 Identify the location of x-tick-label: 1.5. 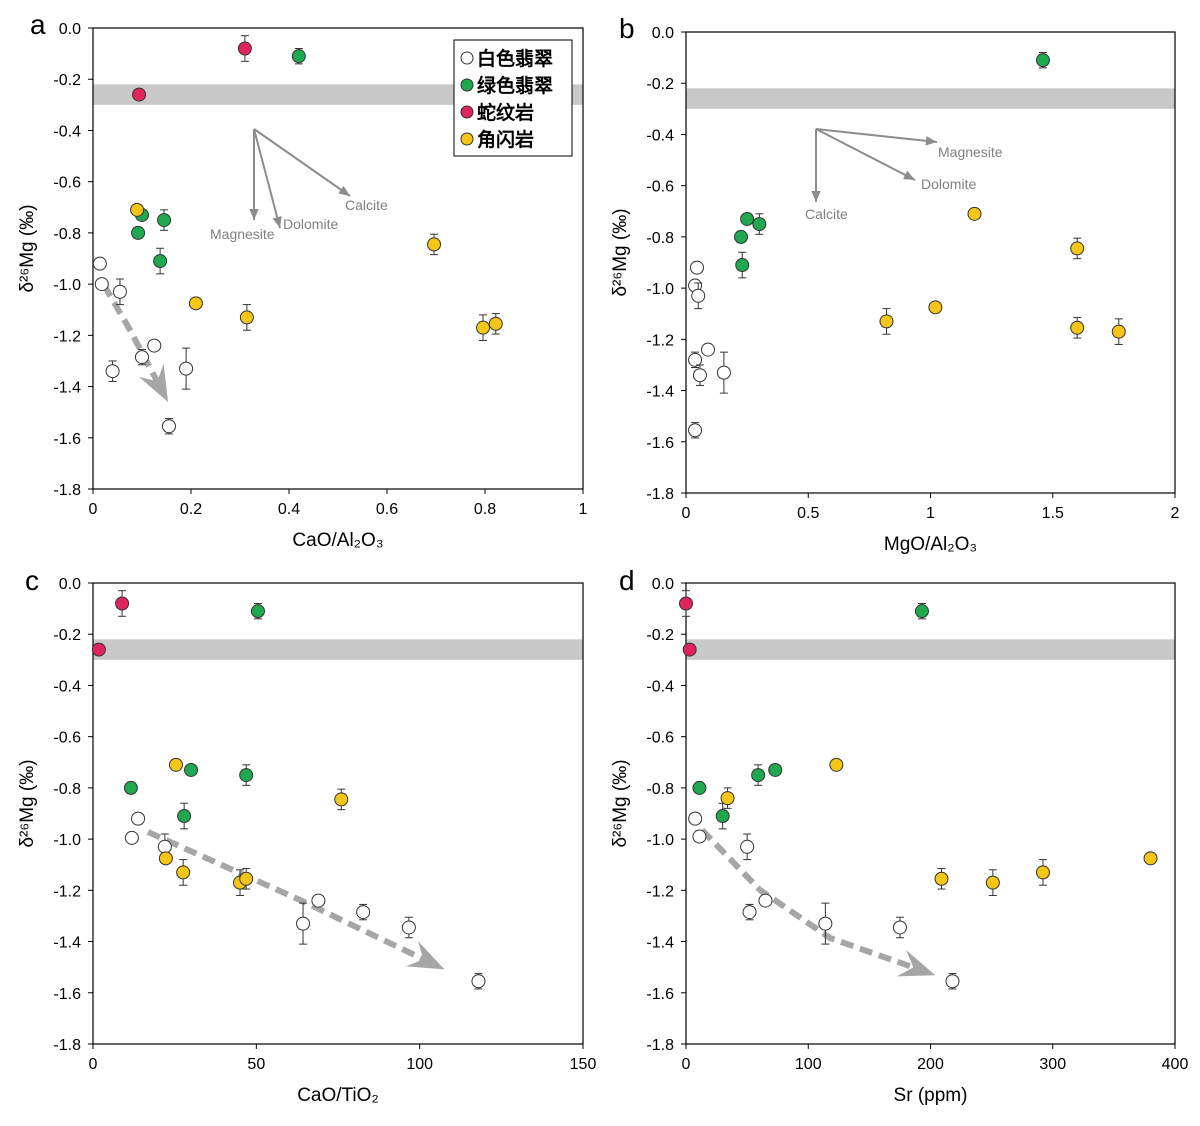
(1053, 513).